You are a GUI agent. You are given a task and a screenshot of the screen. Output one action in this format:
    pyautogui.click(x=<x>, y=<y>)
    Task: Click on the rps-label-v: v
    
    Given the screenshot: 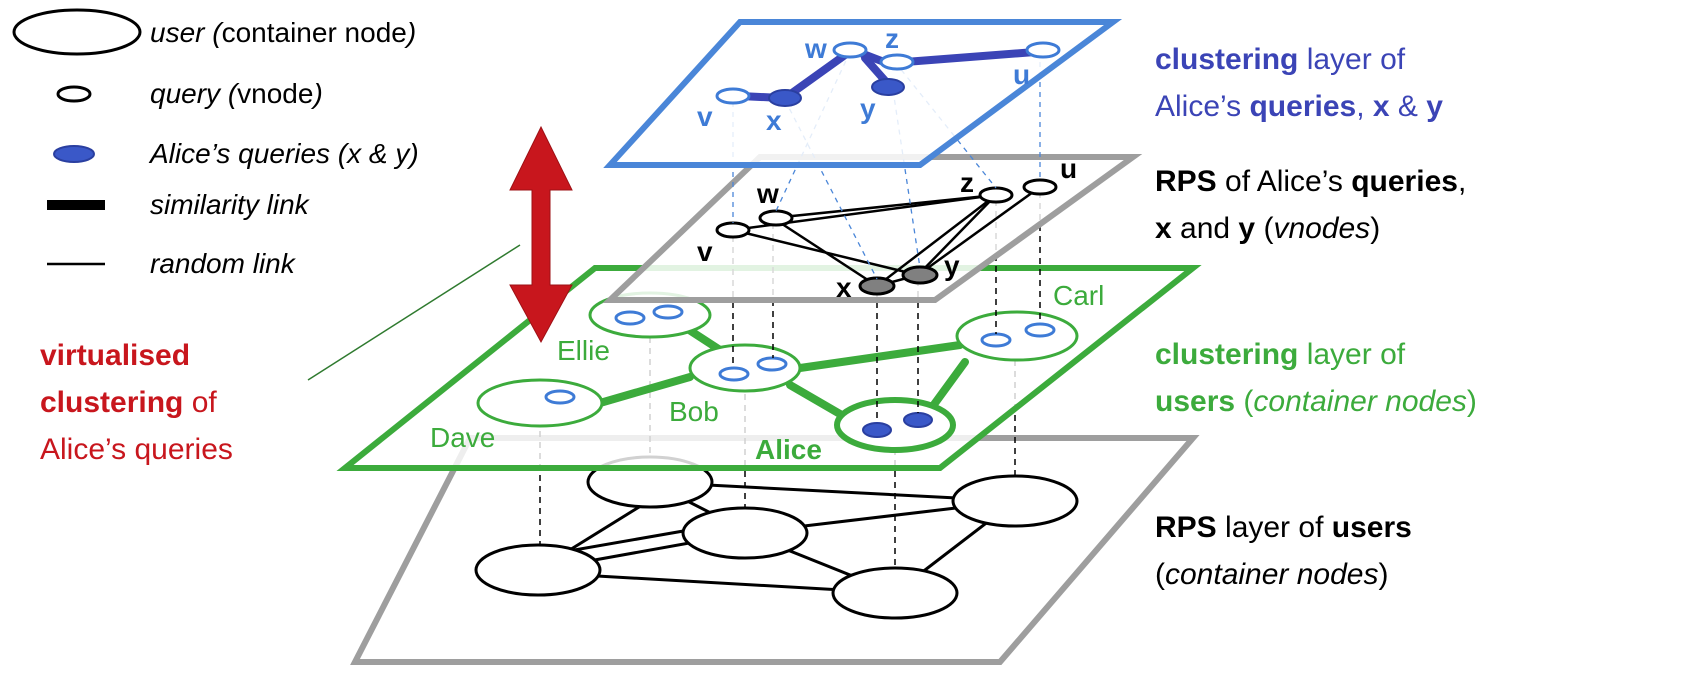 What is the action you would take?
    pyautogui.click(x=705, y=251)
    